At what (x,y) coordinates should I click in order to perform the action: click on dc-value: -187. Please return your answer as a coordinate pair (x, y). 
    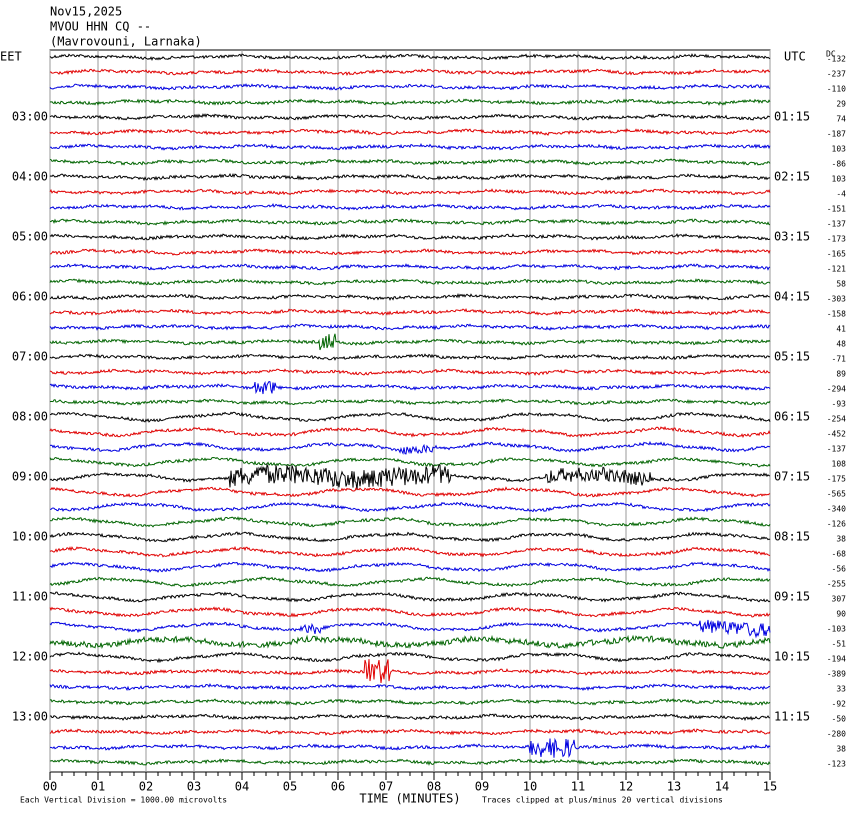
    Looking at the image, I should click on (836, 134).